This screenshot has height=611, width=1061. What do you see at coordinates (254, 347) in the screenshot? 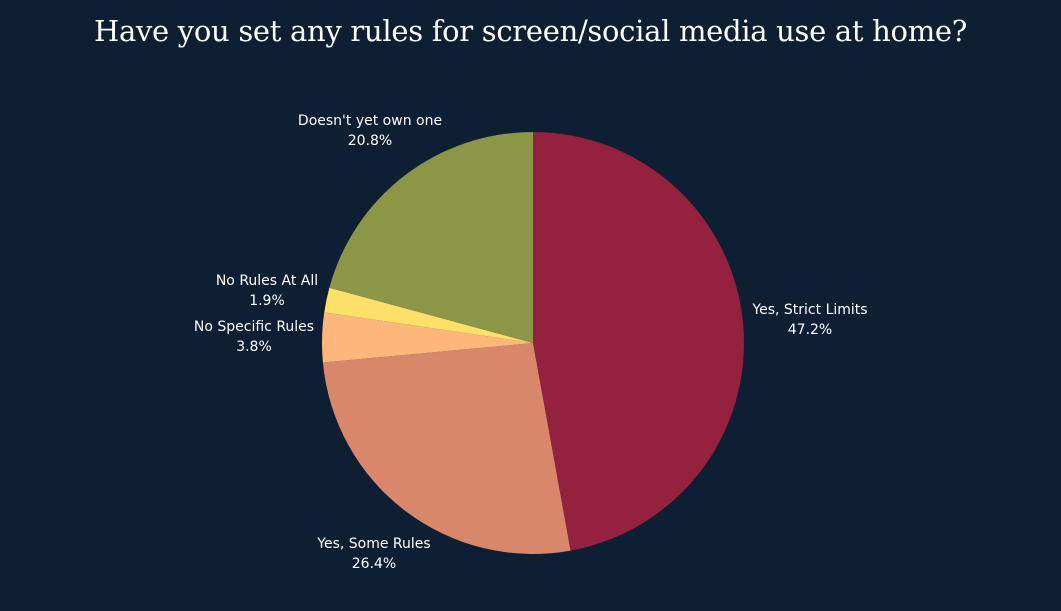
I see `slice-value-no-specific-rules: 3.8%` at bounding box center [254, 347].